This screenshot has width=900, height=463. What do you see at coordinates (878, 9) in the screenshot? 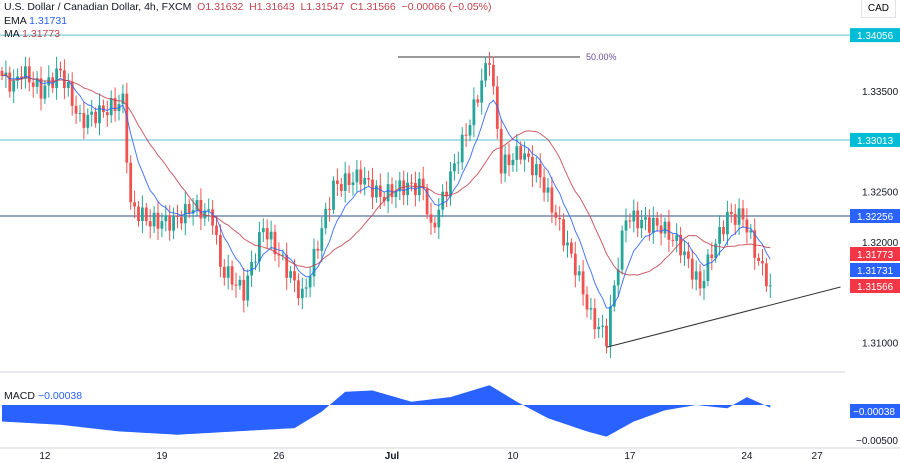
I see `currency-button: CAD` at bounding box center [878, 9].